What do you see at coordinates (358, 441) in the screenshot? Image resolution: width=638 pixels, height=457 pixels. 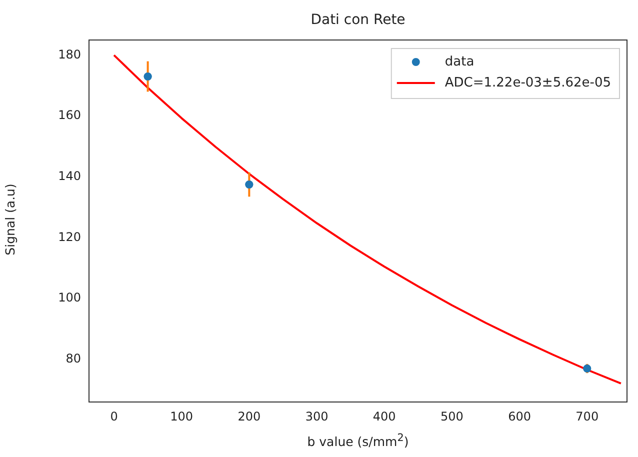 I see `x-axis-title: b value (s/mm$^{2}$)` at bounding box center [358, 441].